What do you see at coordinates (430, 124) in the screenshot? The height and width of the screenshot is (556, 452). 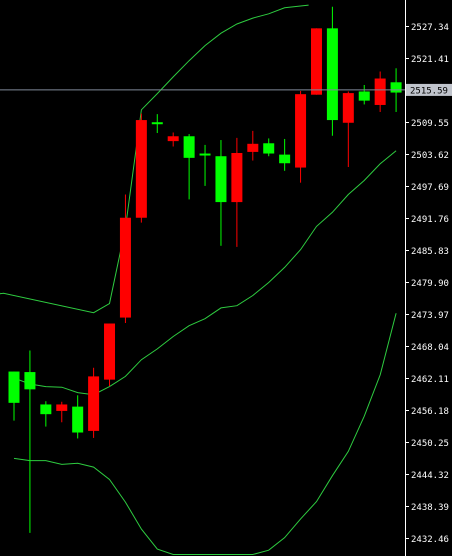 I see `axis-tick-label: 2509.55` at bounding box center [430, 124].